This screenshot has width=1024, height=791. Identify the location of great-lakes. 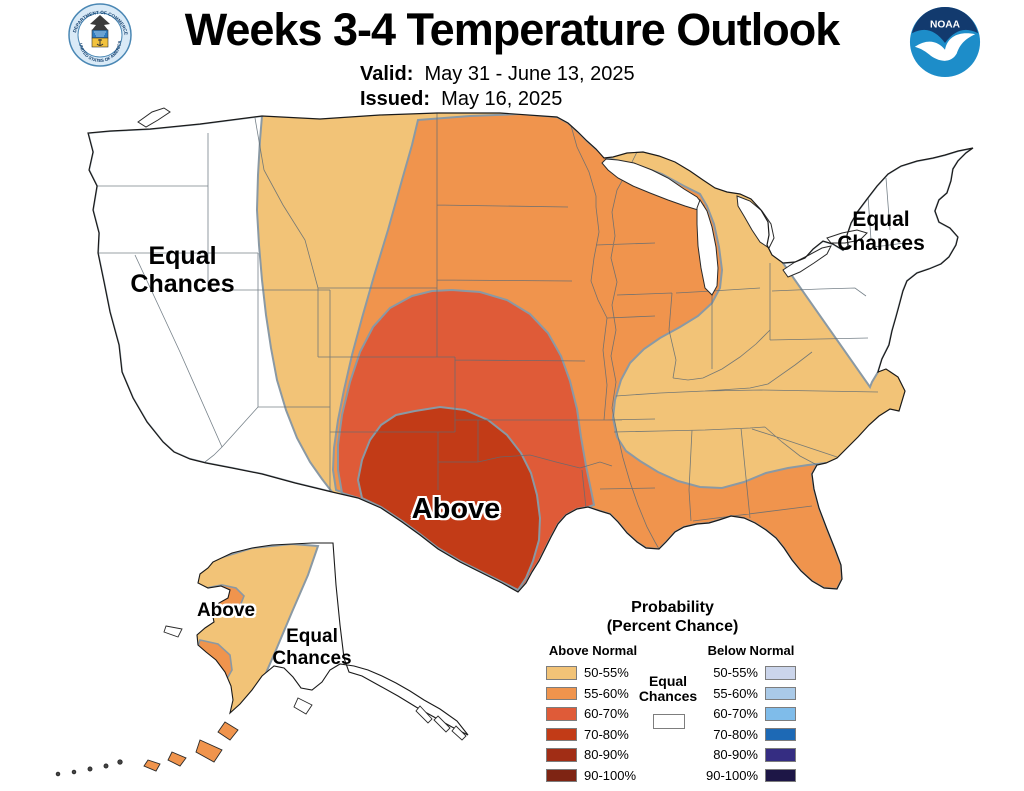
(734, 227).